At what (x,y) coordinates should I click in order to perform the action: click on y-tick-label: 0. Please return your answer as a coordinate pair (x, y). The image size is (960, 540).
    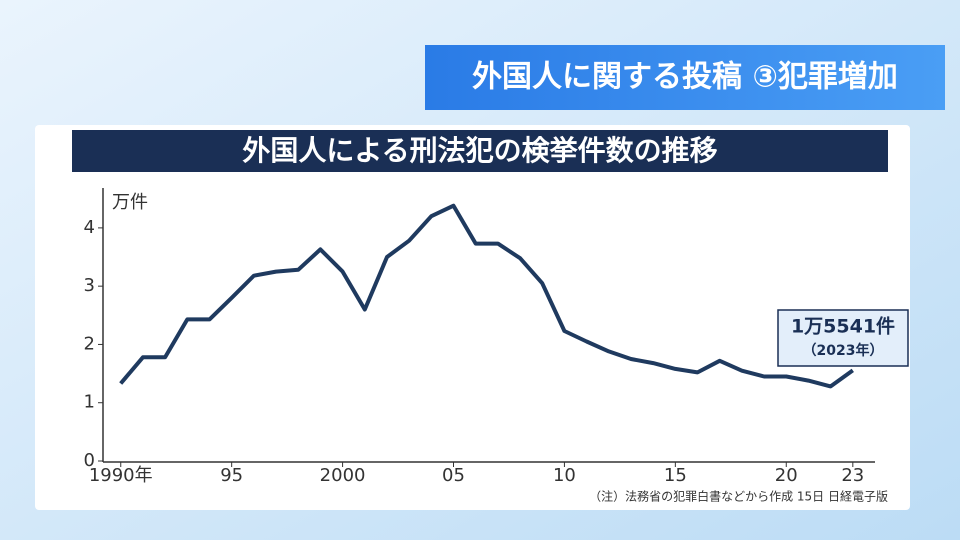
    Looking at the image, I should click on (89, 460).